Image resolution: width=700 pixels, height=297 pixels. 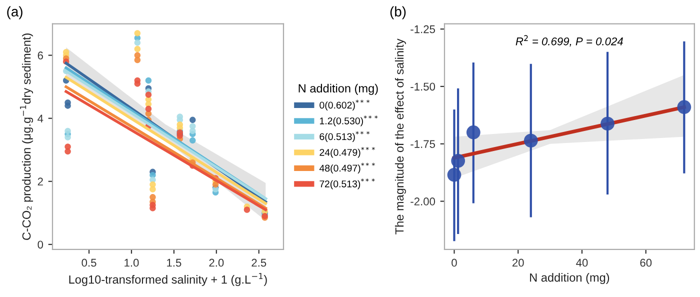 I want to click on x-tick-label: 2.0, so click(x=216, y=262).